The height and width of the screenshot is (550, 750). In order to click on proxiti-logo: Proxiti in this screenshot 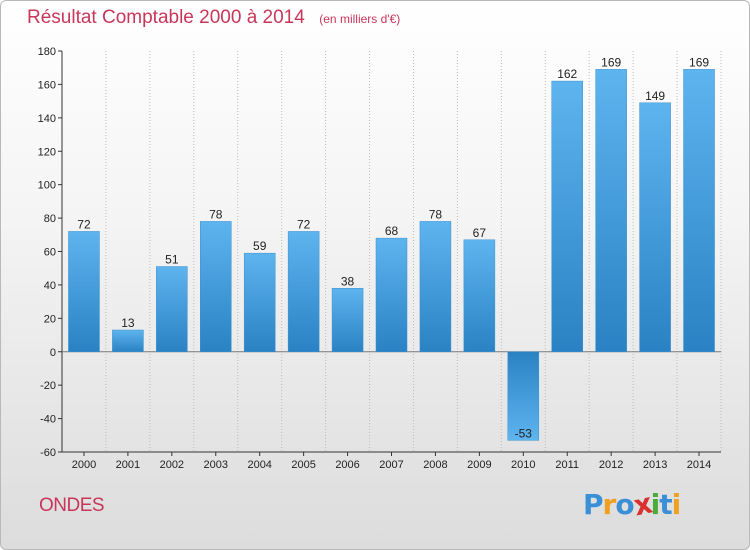, I will do `click(632, 505)`.